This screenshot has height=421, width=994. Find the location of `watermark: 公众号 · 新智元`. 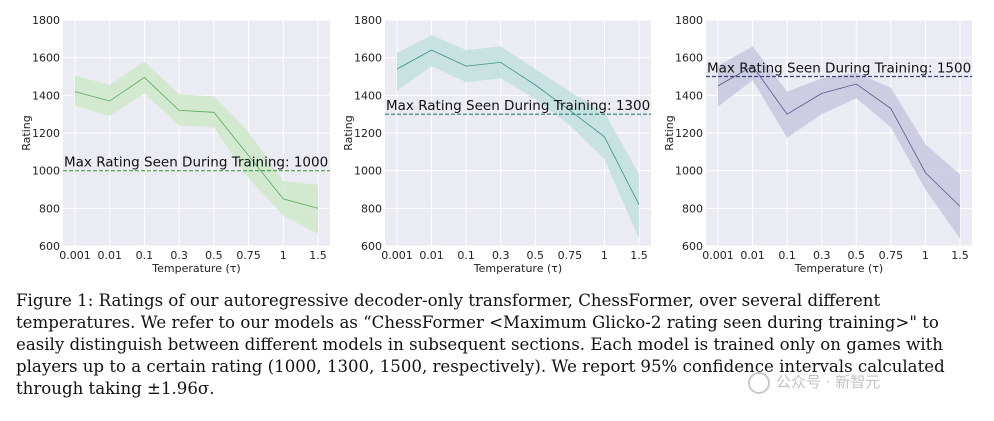

watermark: 公众号 · 新智元 is located at coordinates (863, 385).